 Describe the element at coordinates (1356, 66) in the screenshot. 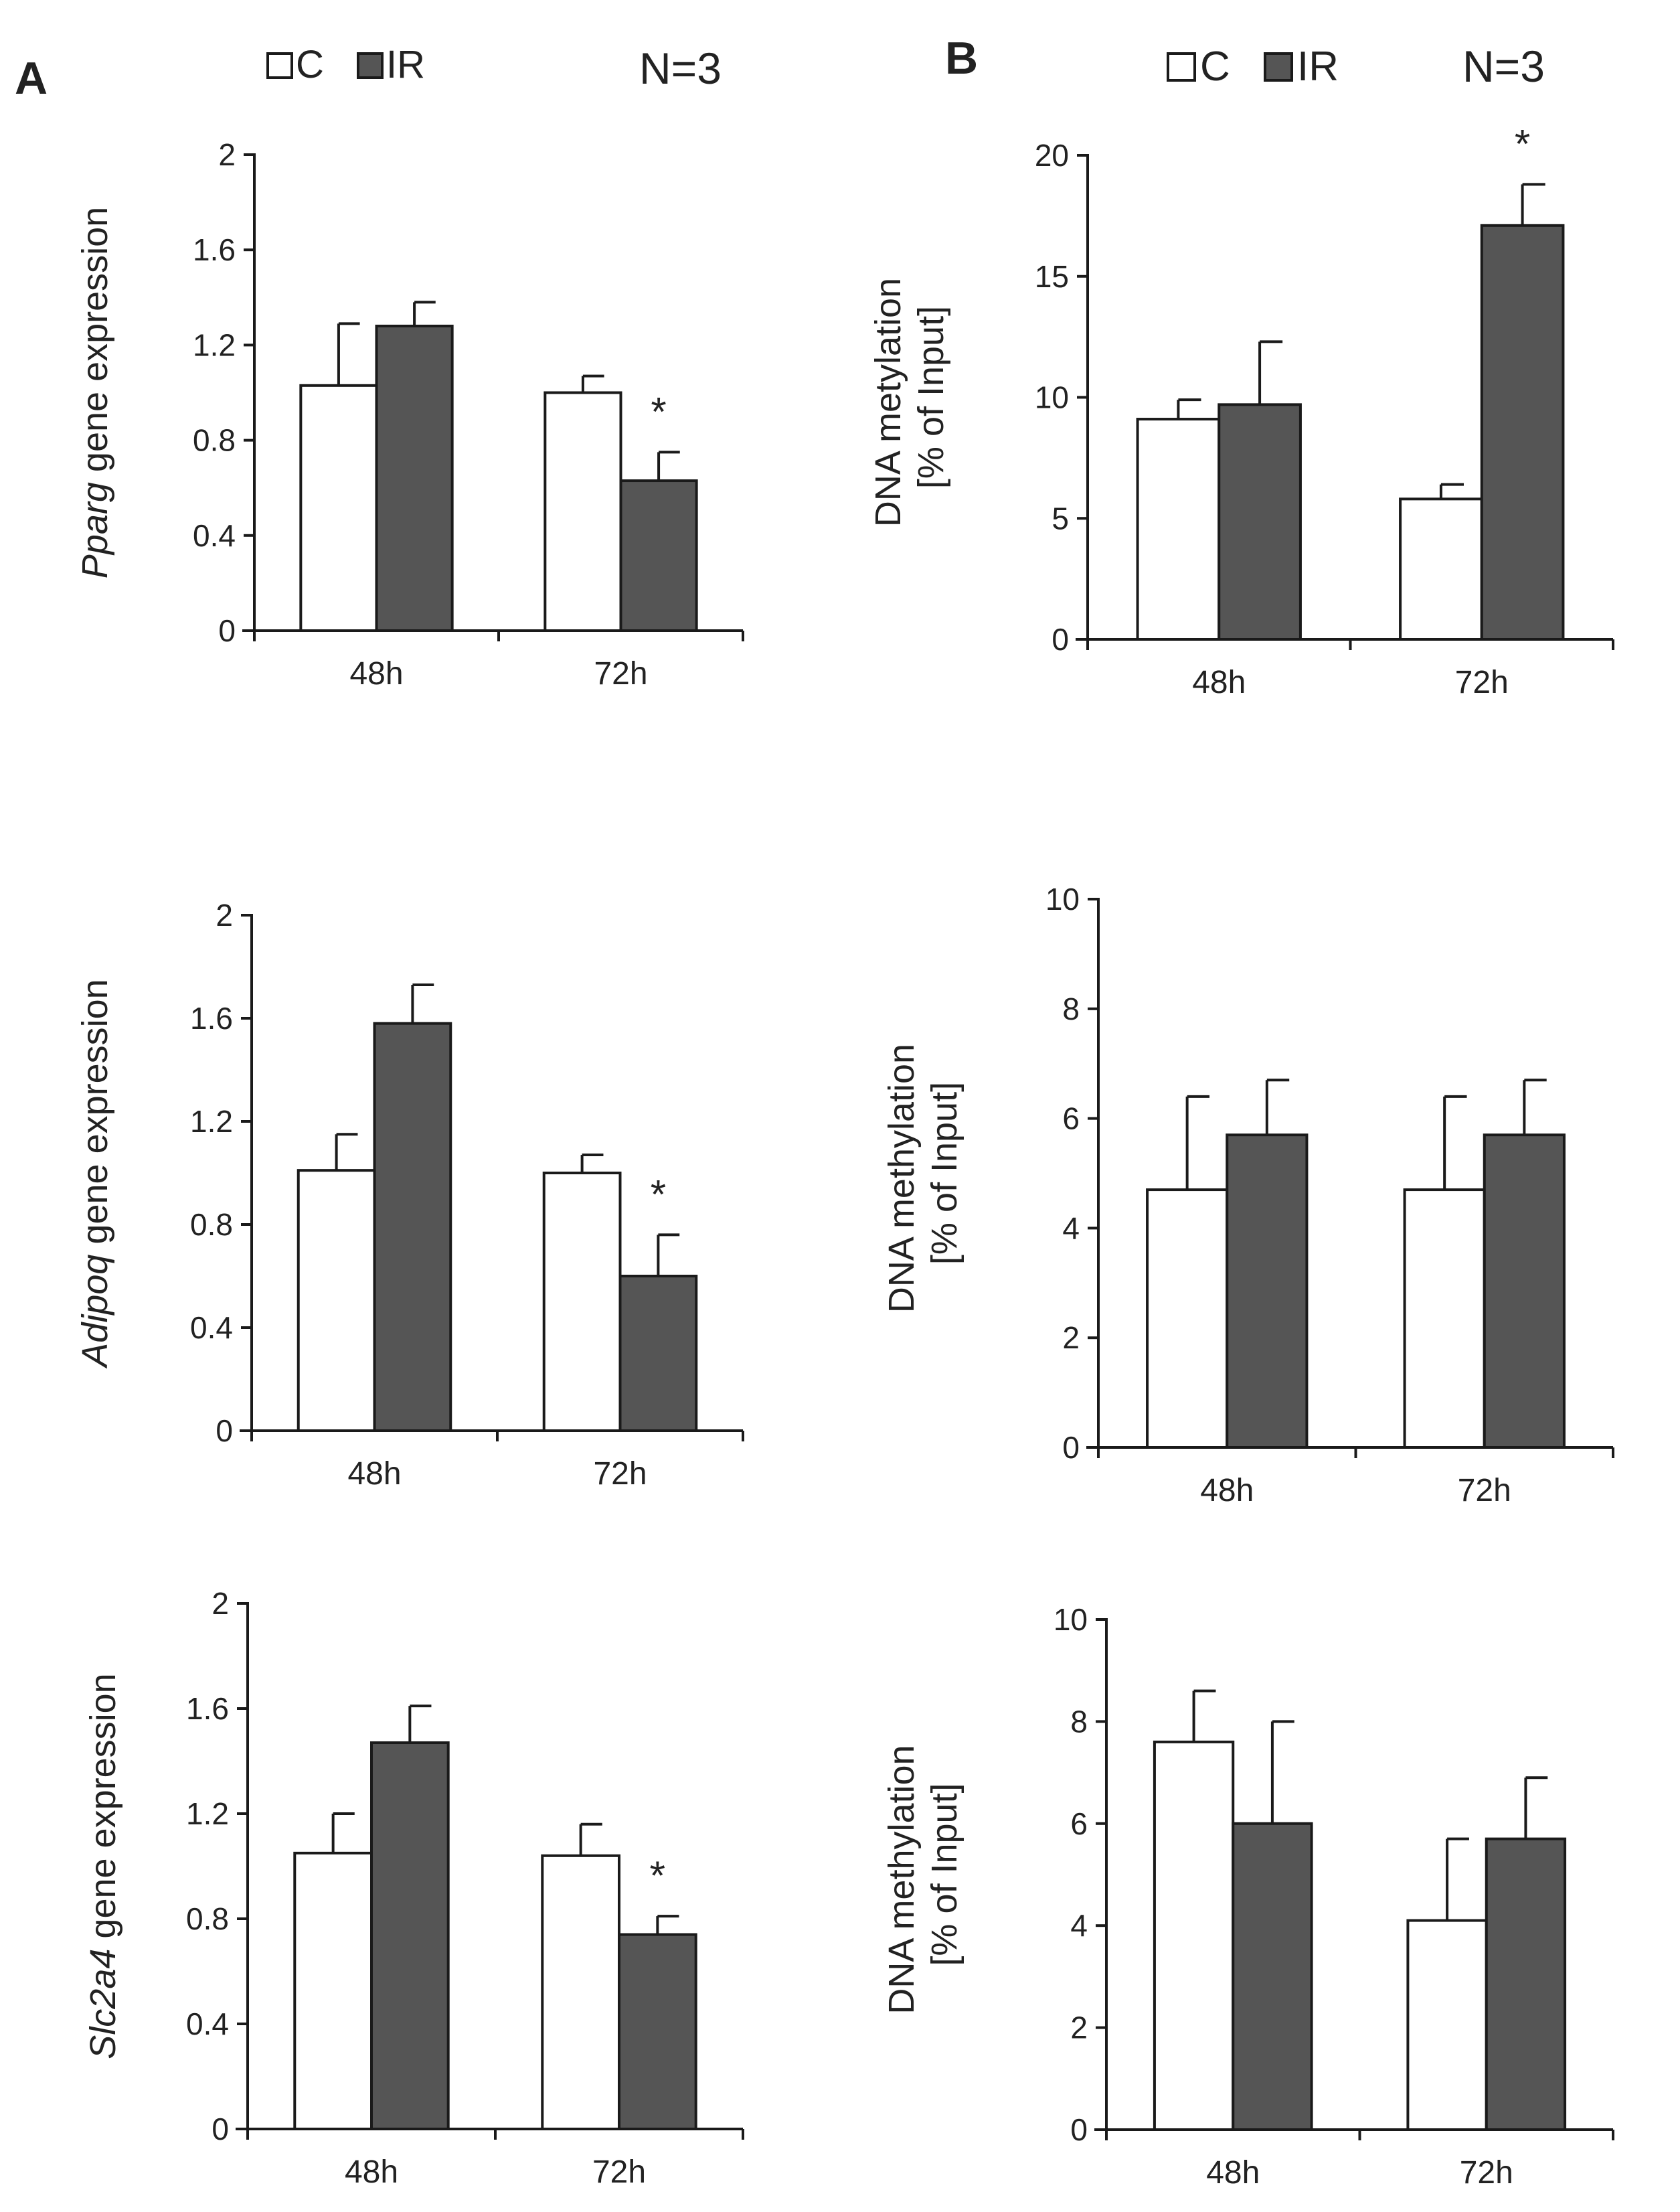

I see `legend-b: C IR N=3` at that location.